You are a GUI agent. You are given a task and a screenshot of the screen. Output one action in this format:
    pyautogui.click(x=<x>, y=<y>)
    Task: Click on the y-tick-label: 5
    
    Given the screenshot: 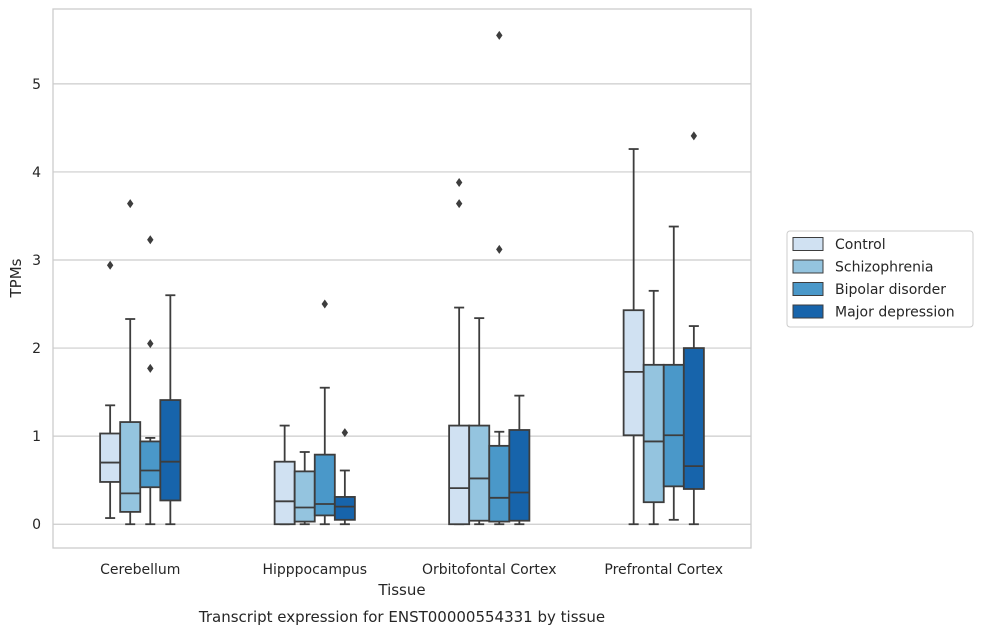 What is the action you would take?
    pyautogui.click(x=36, y=85)
    